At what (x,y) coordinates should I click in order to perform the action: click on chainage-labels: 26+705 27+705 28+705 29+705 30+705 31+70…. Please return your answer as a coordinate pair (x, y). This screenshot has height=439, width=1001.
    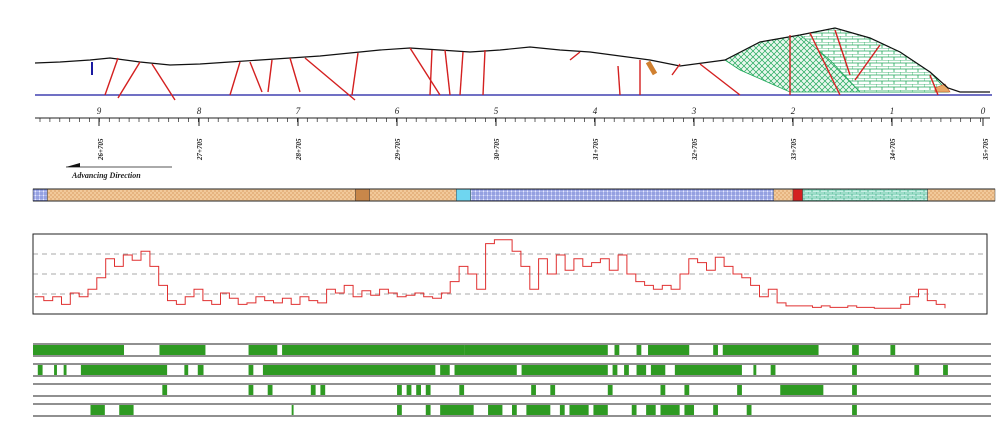
    Looking at the image, I should click on (543, 149).